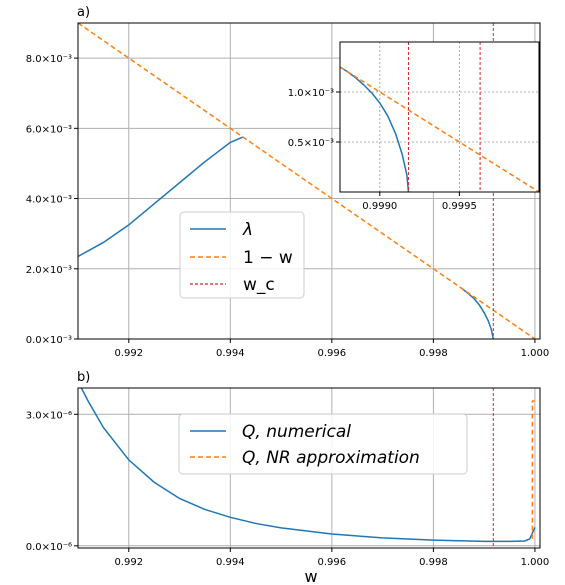  I want to click on panel-b-xtick-label: 0.992, so click(128, 562).